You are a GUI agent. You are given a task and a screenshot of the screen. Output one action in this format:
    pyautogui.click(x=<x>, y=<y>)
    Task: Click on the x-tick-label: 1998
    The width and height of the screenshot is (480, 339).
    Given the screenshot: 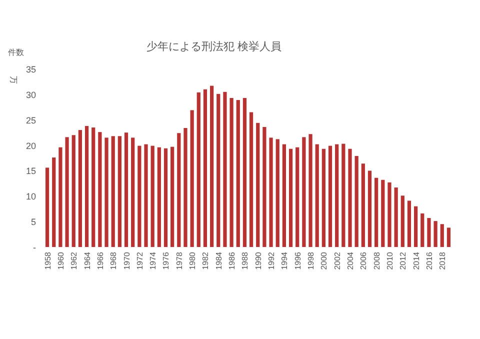 What is the action you would take?
    pyautogui.click(x=311, y=260)
    